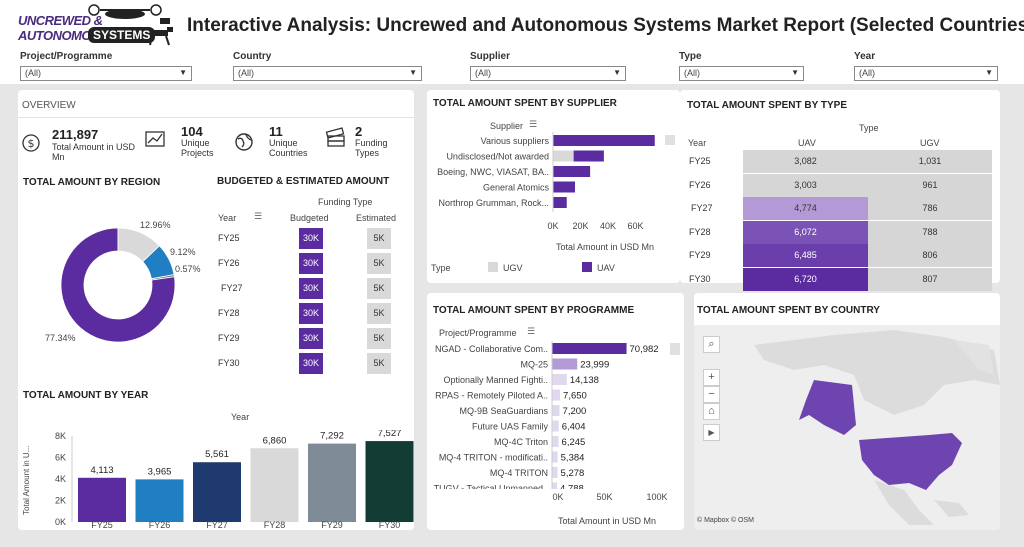  Describe the element at coordinates (98, 25) in the screenshot. I see `logo: UNCREWED & AUTONOMOUS SYSTEMS` at that location.